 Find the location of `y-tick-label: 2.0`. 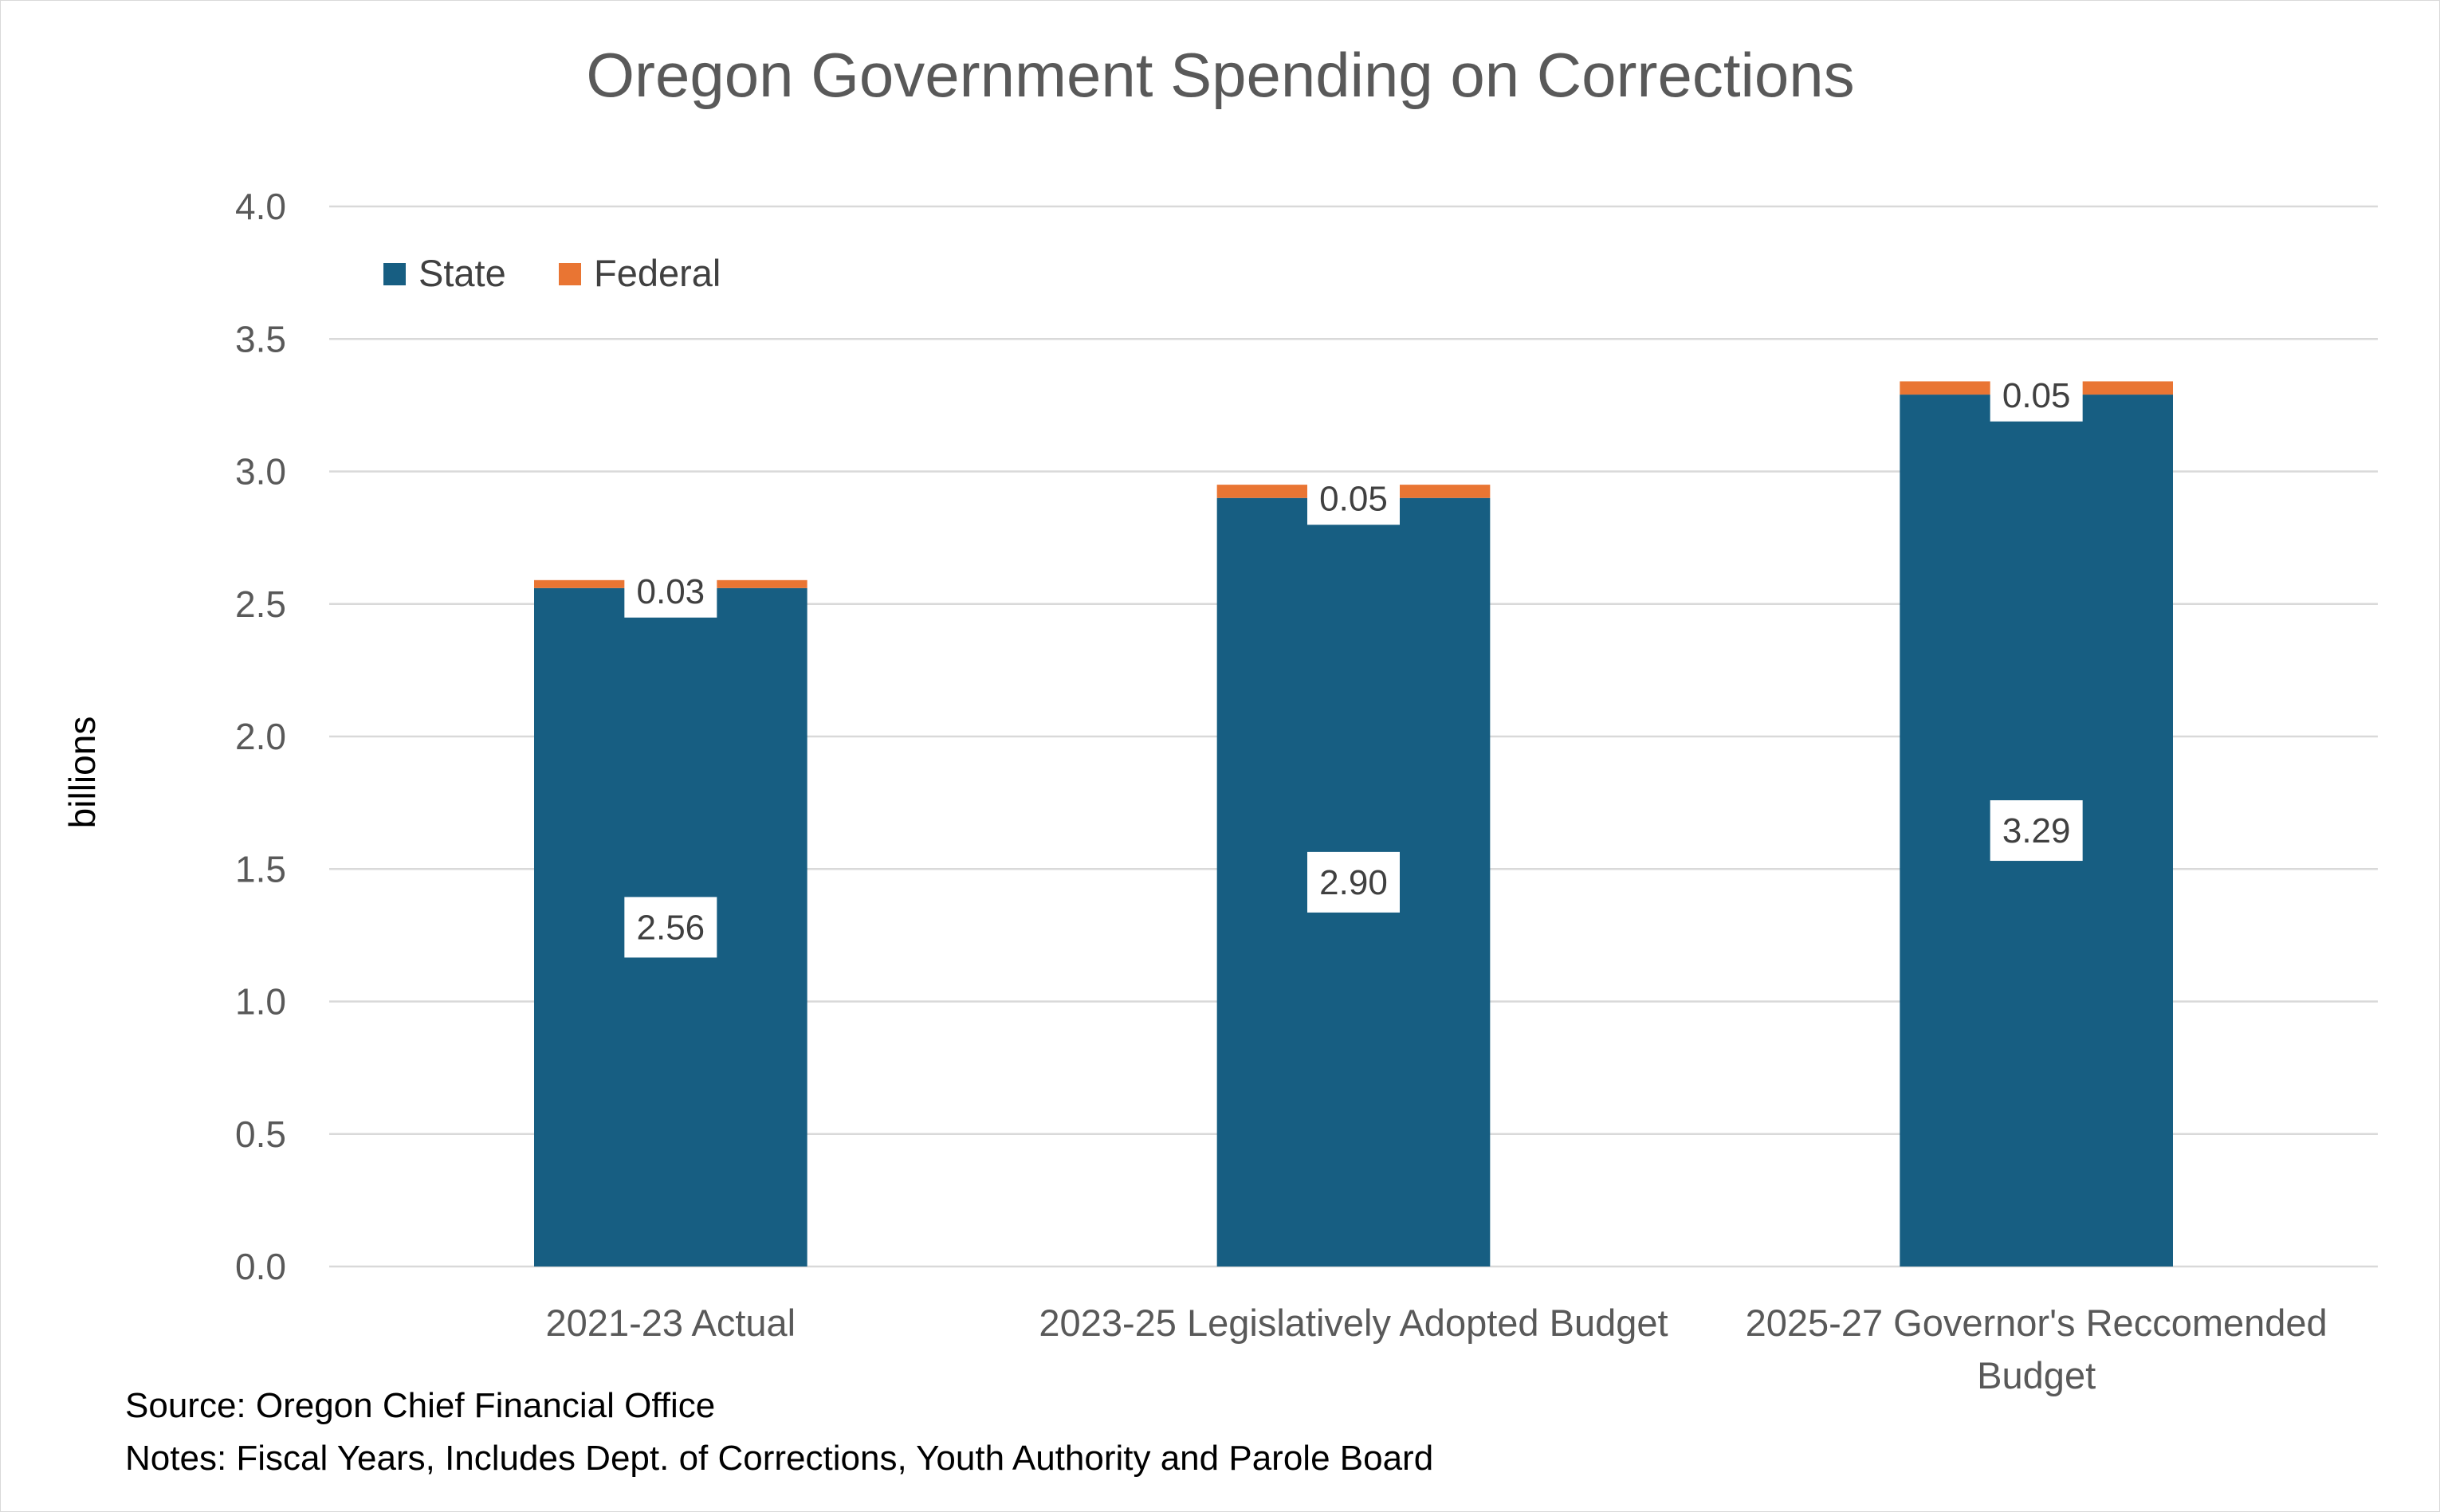

y-tick-label: 2.0 is located at coordinates (260, 736).